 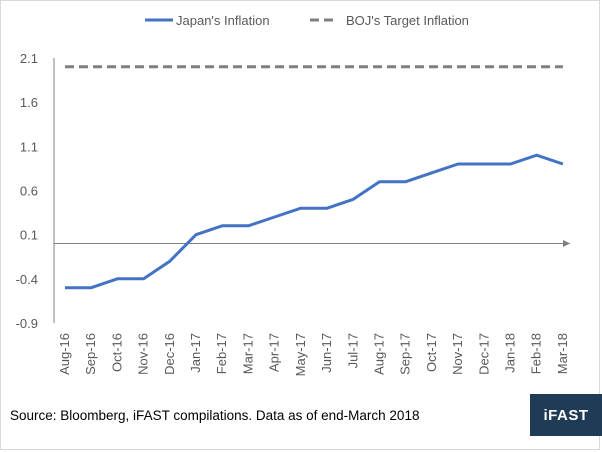 I want to click on x-tick-label: Sep-17, so click(x=405, y=354).